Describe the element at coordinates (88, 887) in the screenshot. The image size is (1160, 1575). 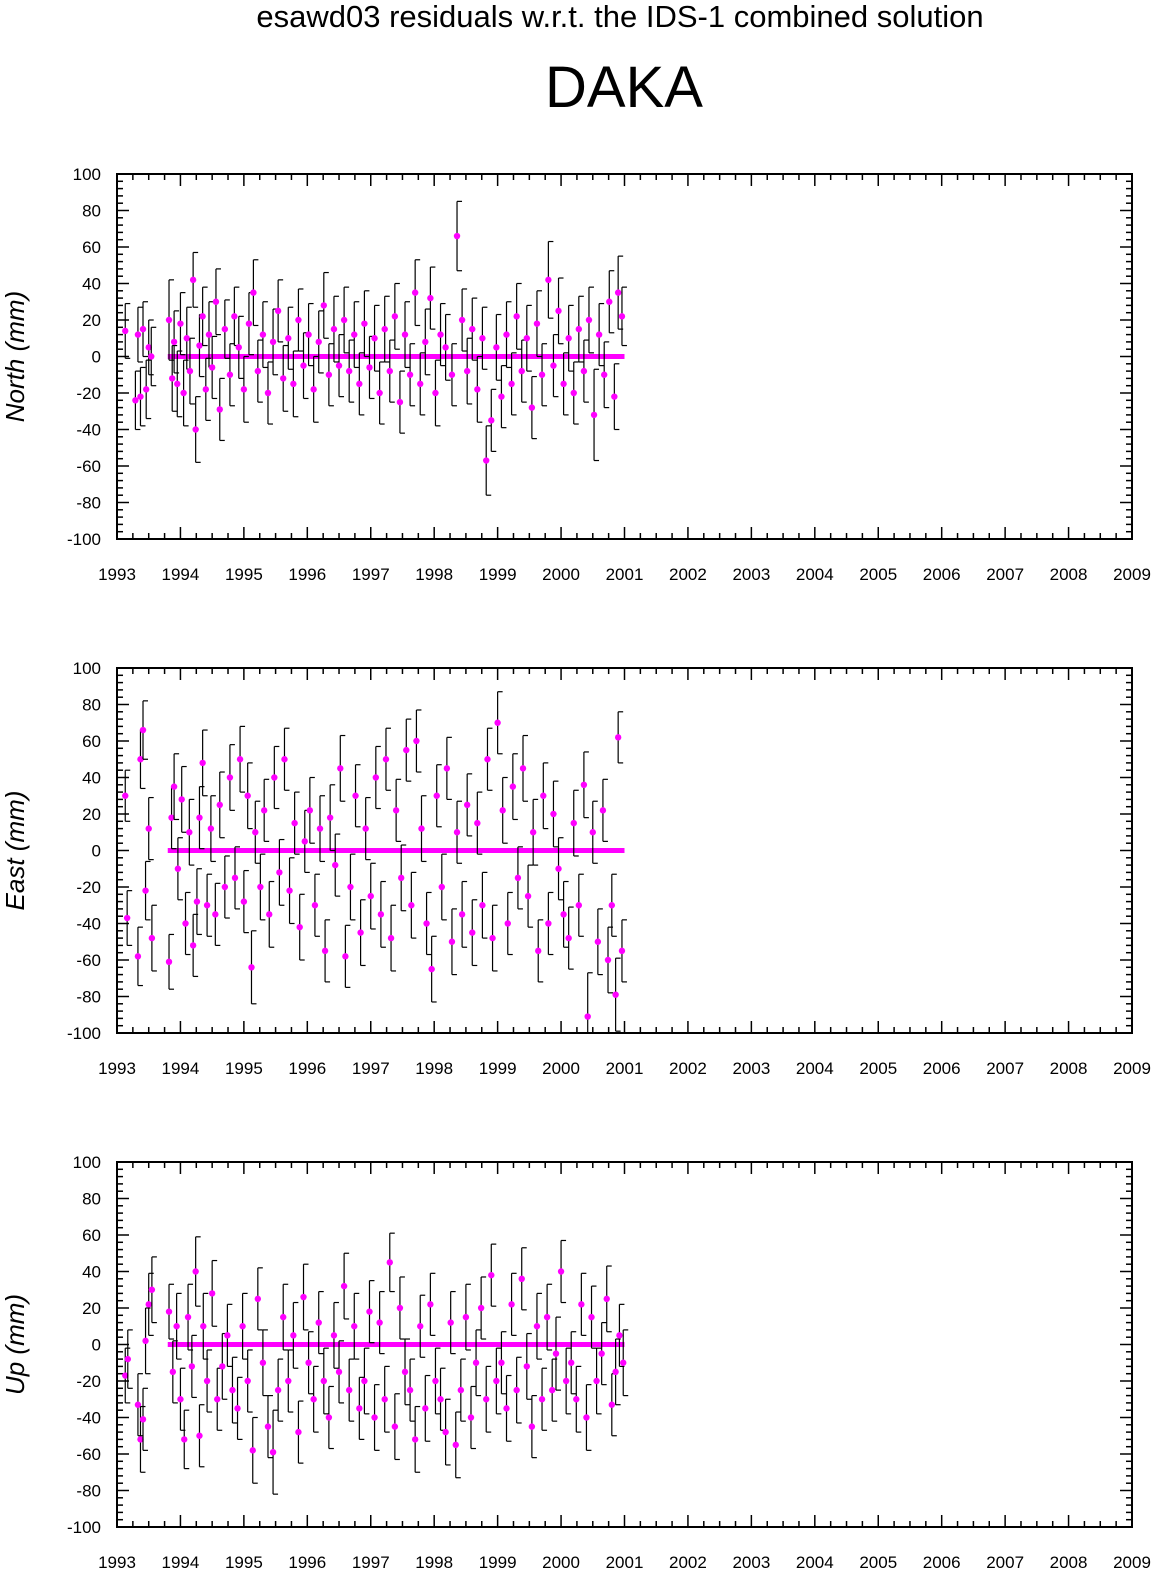
I see `y-tick-label: -20` at that location.